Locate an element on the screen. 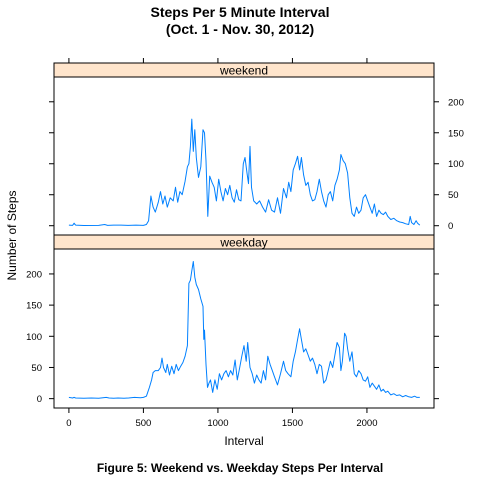 The image size is (480, 480). y-tick-label-weekend: 50 is located at coordinates (453, 195).